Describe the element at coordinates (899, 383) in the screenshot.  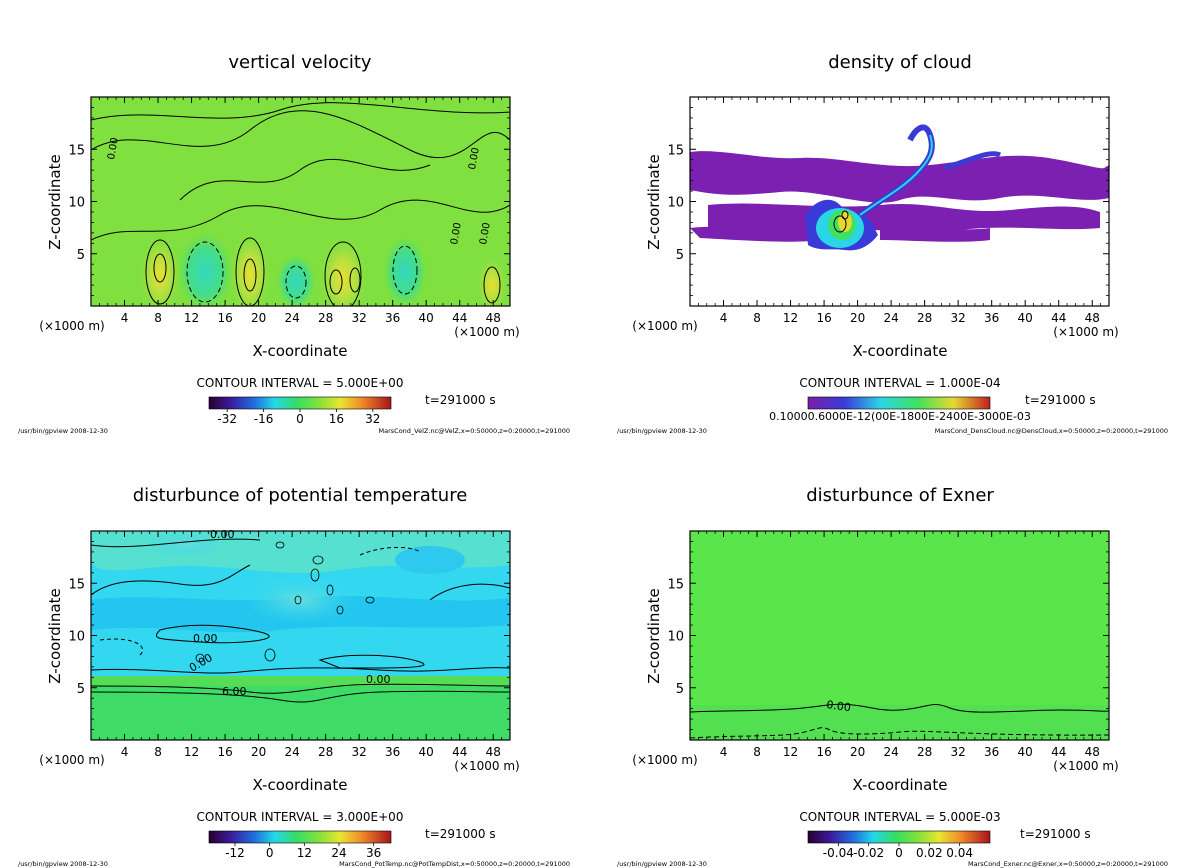
I see `contour-interval: CONTOUR INTERVAL = 1.000E-04` at that location.